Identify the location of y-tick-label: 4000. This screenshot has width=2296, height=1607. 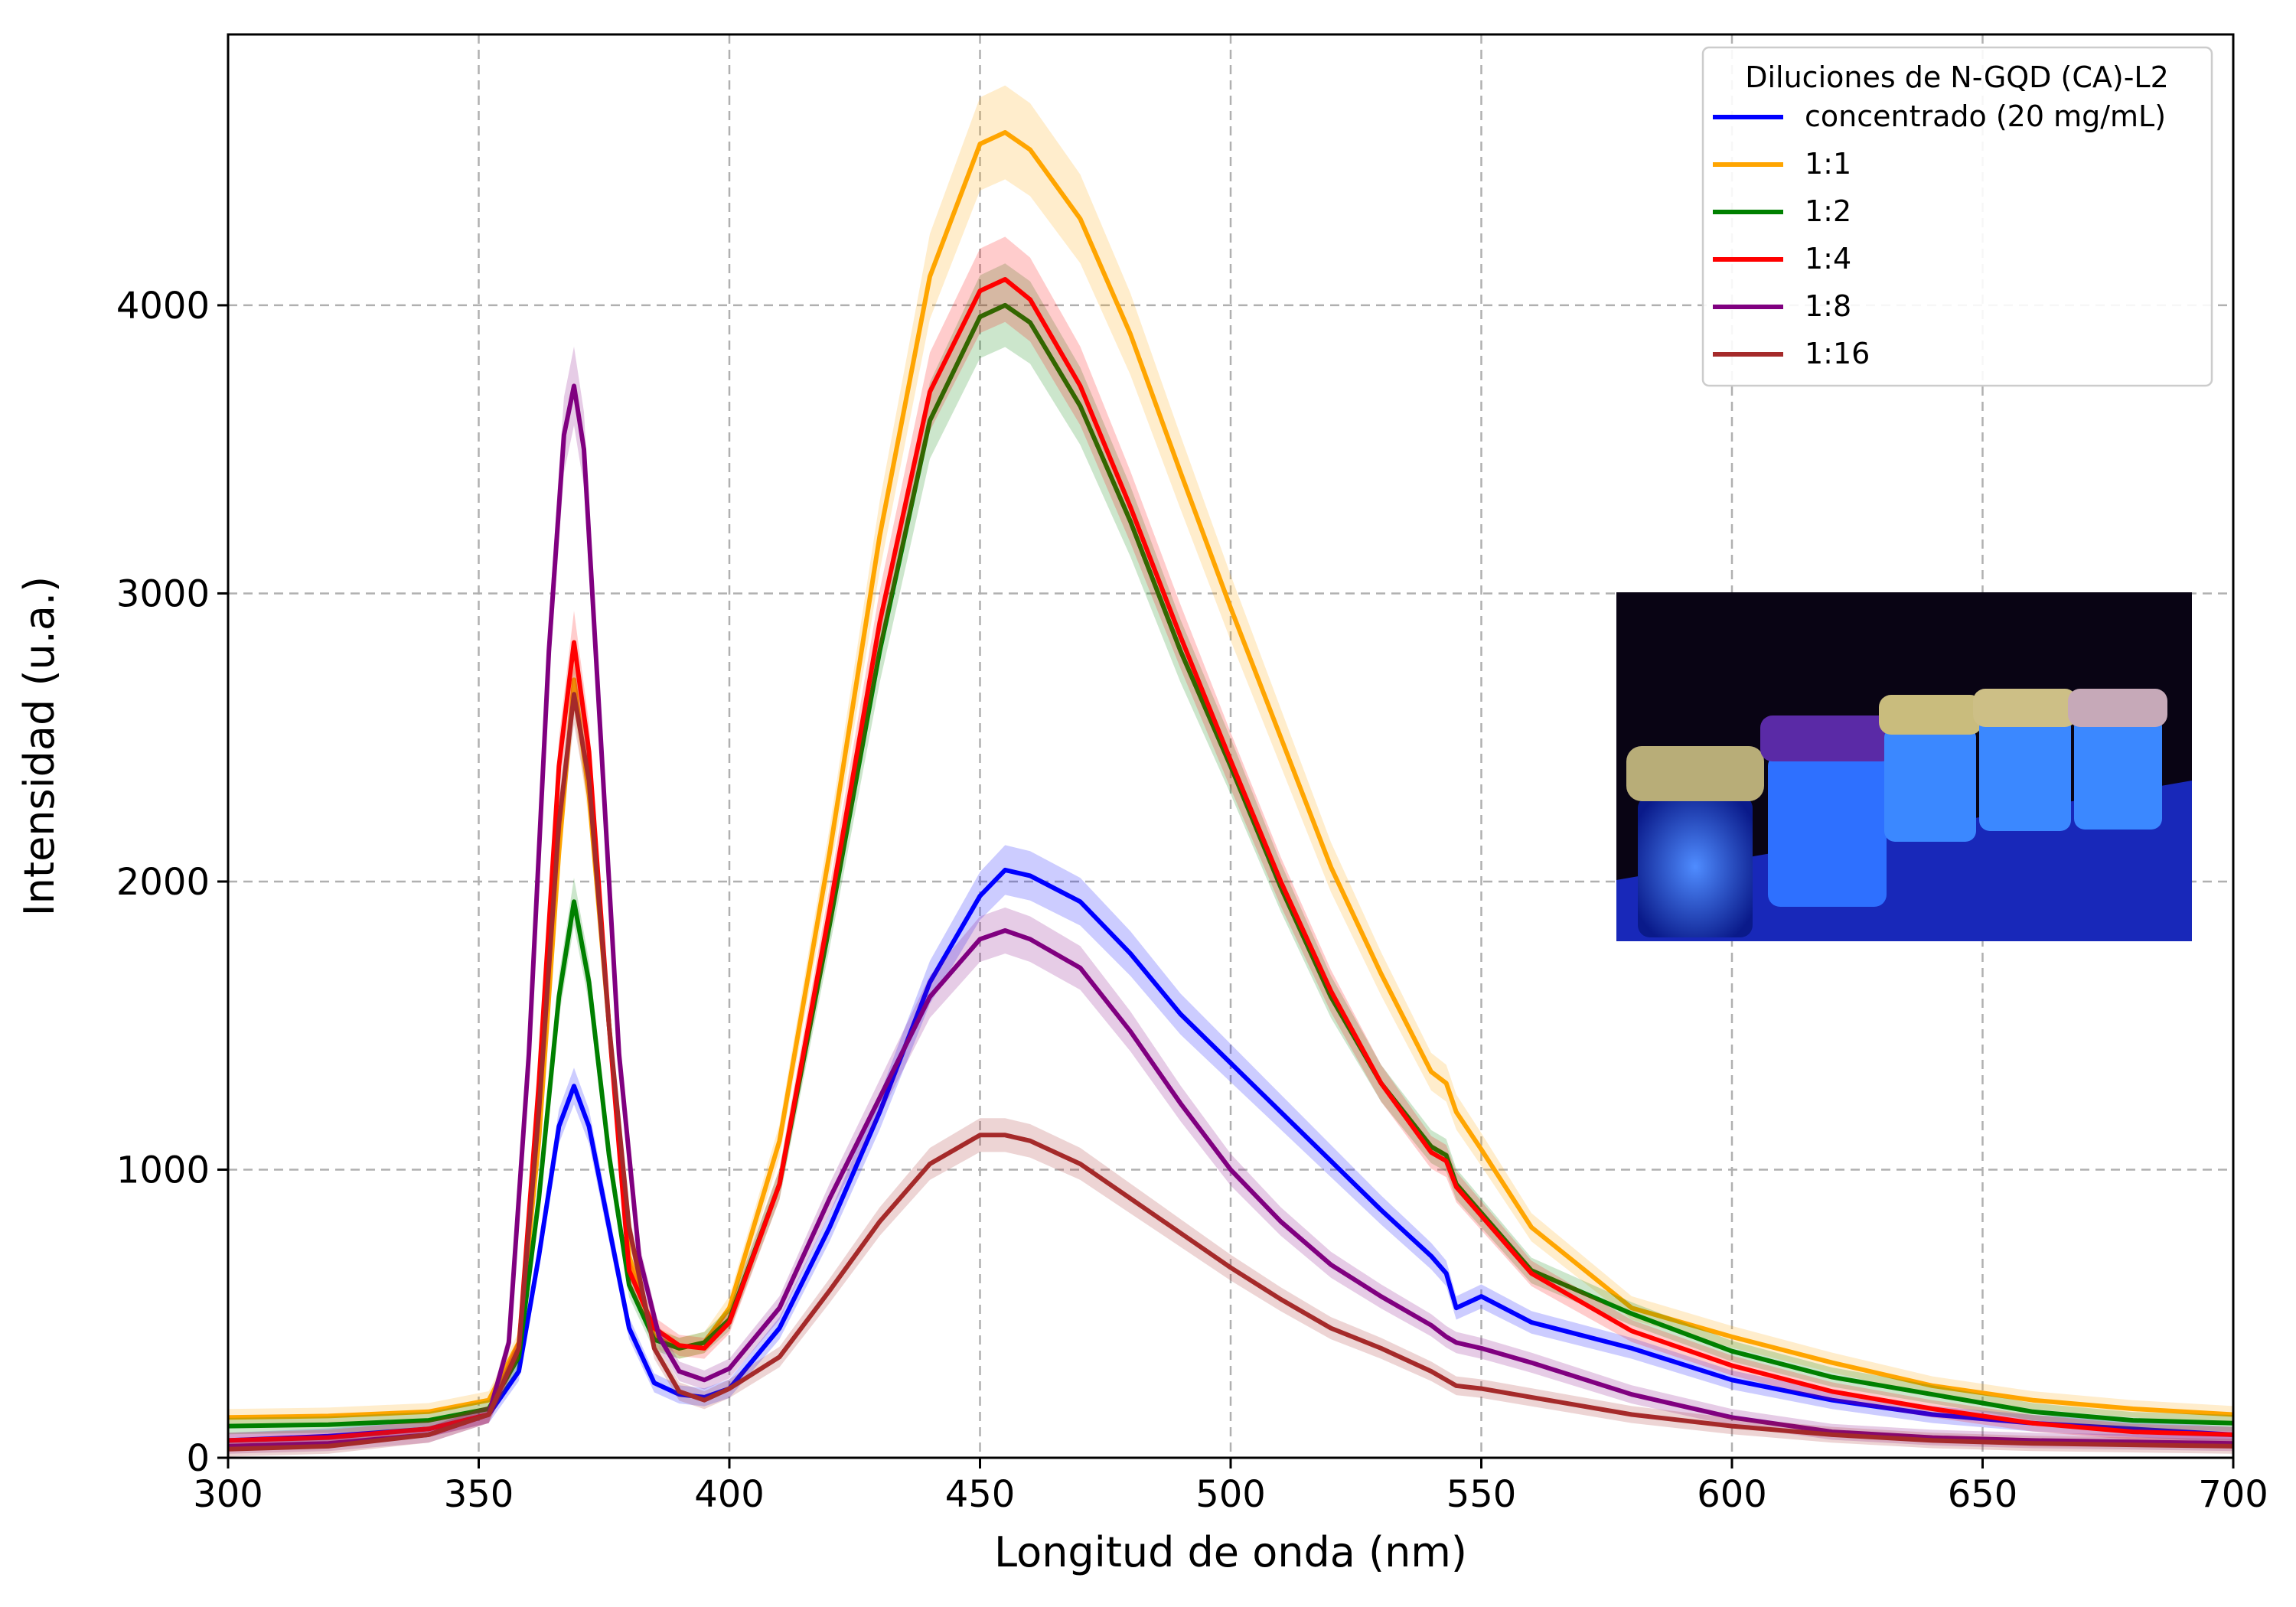
(163, 306).